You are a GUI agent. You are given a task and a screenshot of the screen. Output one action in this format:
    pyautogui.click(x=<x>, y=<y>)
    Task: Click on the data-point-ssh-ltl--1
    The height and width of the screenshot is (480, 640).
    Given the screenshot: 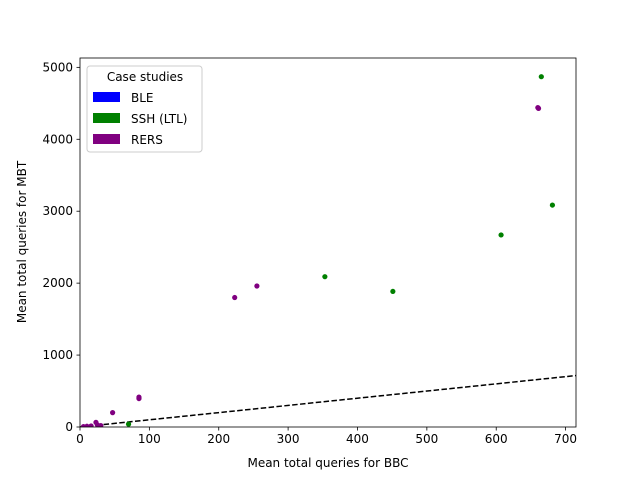 What is the action you would take?
    pyautogui.click(x=325, y=277)
    